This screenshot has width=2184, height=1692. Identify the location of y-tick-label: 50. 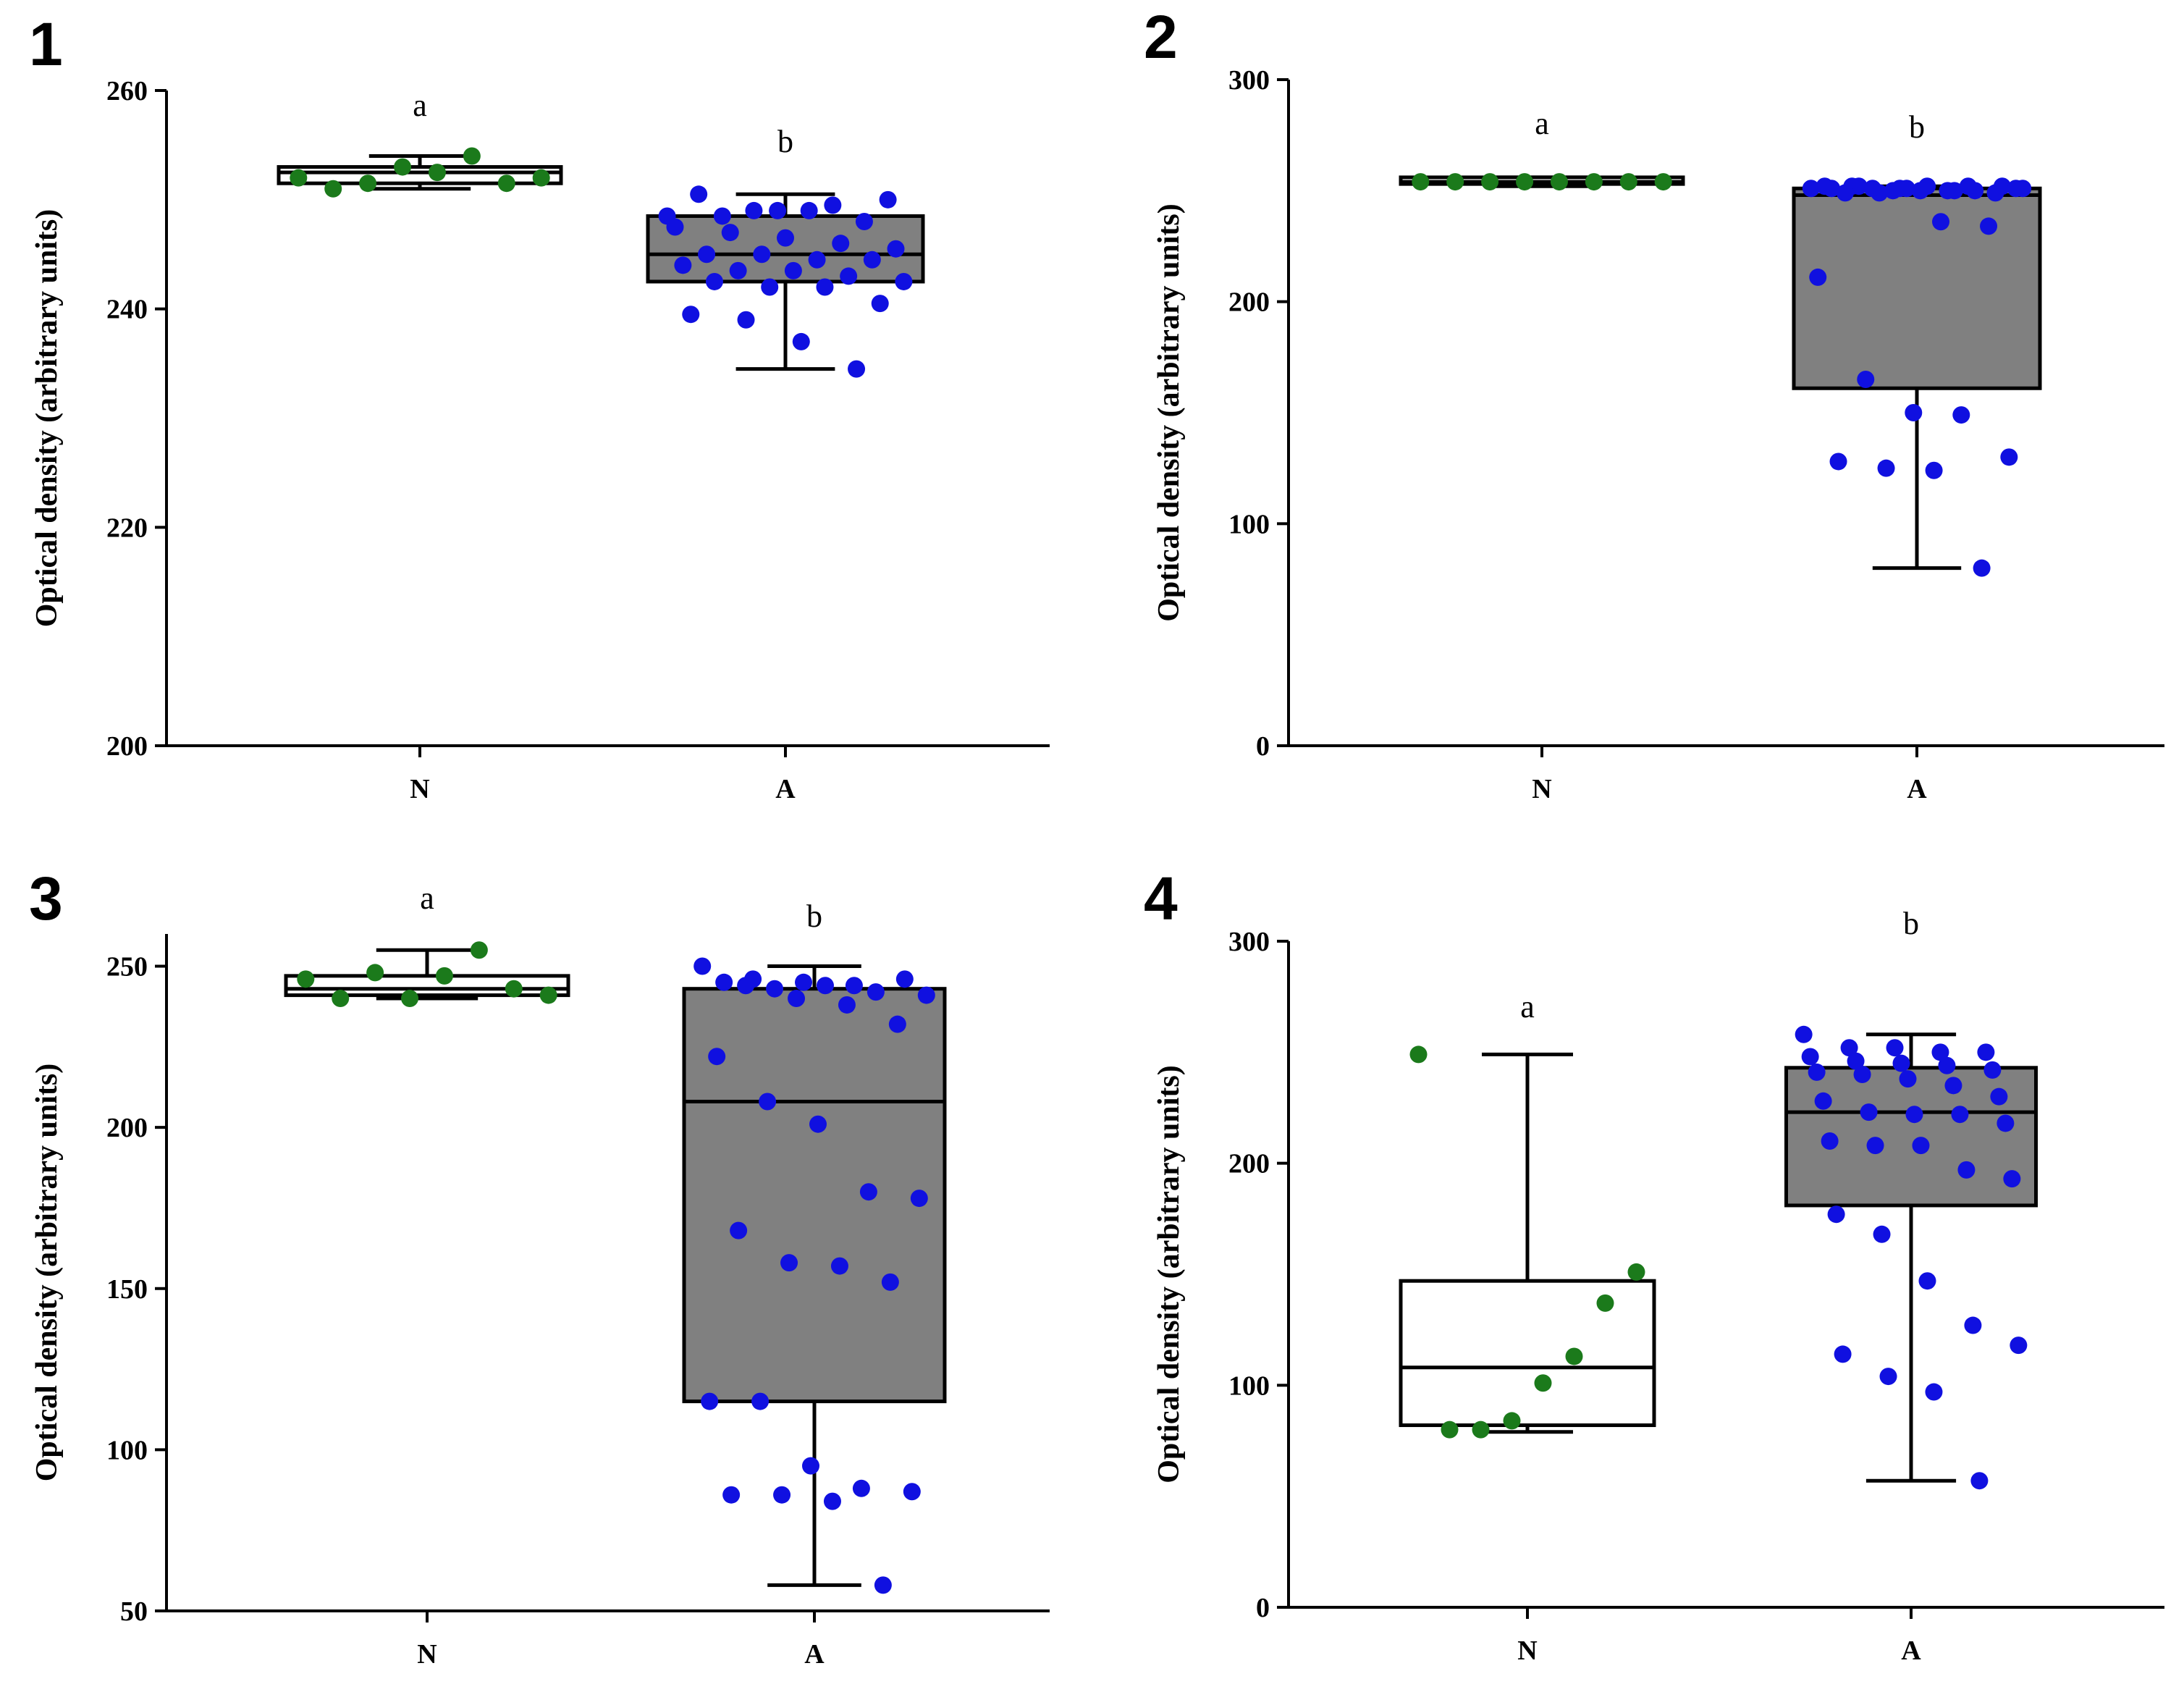
(134, 1611).